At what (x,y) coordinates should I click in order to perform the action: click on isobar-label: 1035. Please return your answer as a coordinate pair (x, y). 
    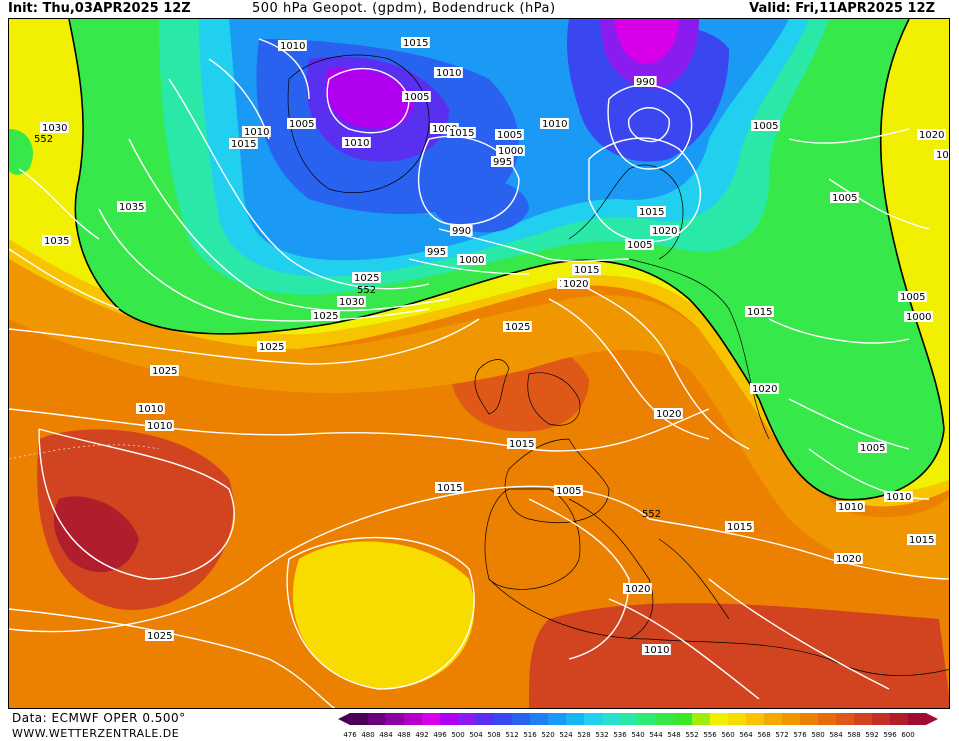
    Looking at the image, I should click on (131, 207).